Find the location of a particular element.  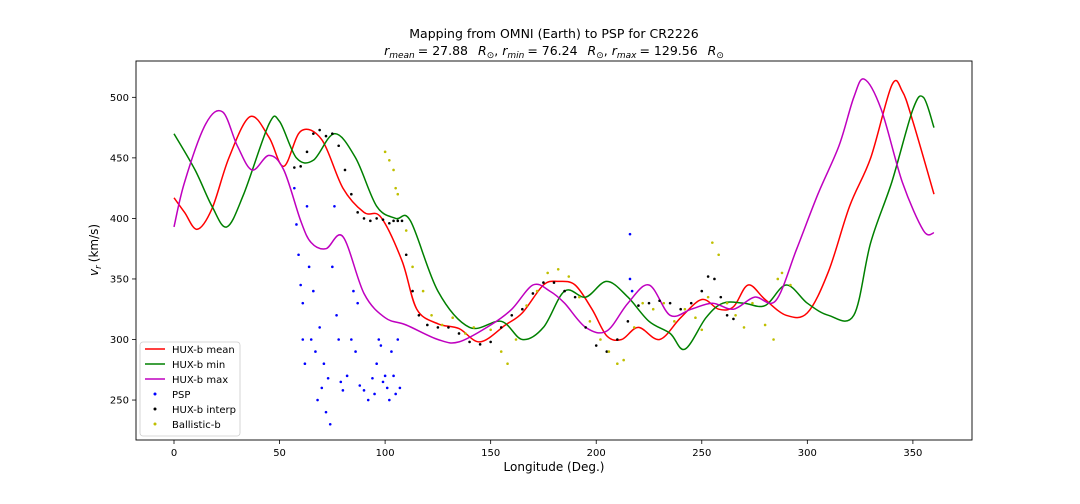

legend-label-psp: PSP is located at coordinates (181, 395).